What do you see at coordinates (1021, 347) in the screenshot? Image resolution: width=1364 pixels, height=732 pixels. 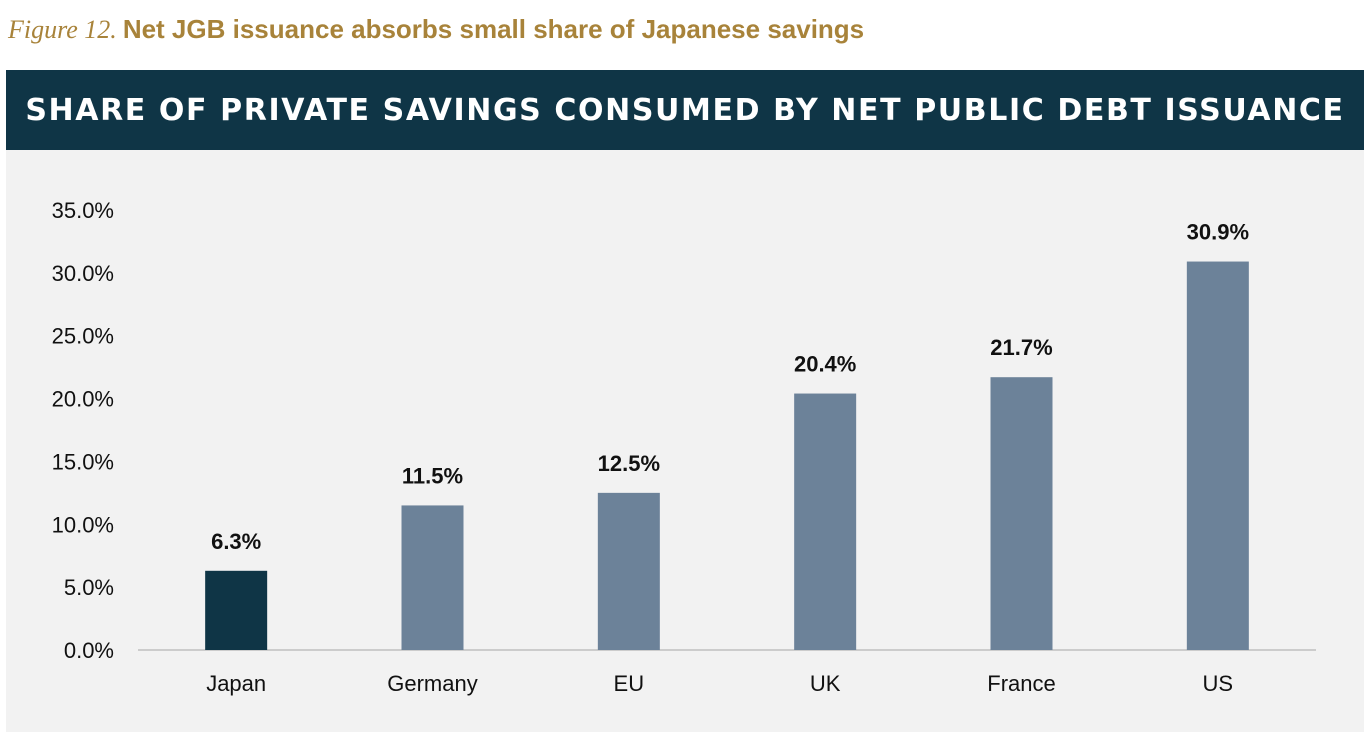 I see `data-label-france: 21.7%` at bounding box center [1021, 347].